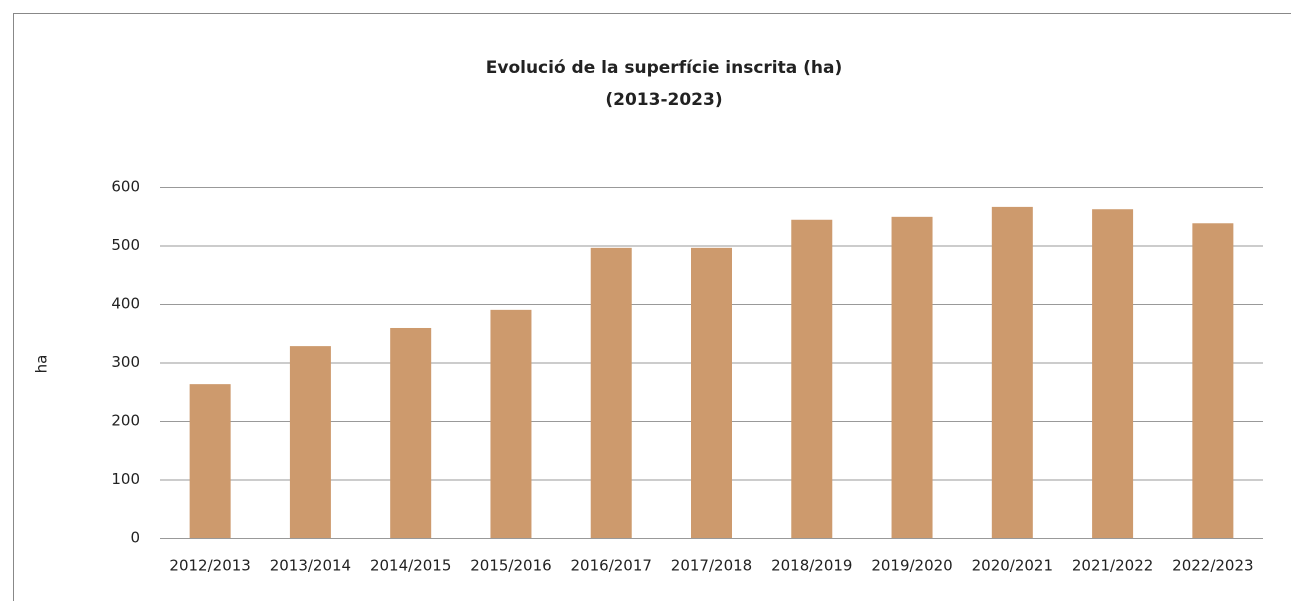 This screenshot has width=1291, height=601. Describe the element at coordinates (135, 538) in the screenshot. I see `y-tick-label: 0` at that location.